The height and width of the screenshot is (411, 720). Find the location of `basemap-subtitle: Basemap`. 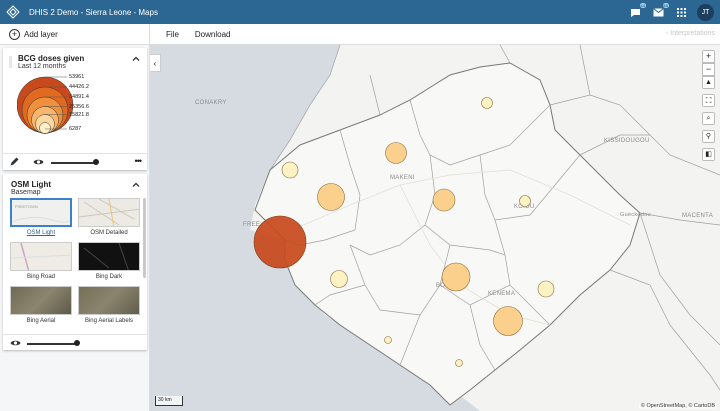

basemap-subtitle: Basemap is located at coordinates (26, 192).